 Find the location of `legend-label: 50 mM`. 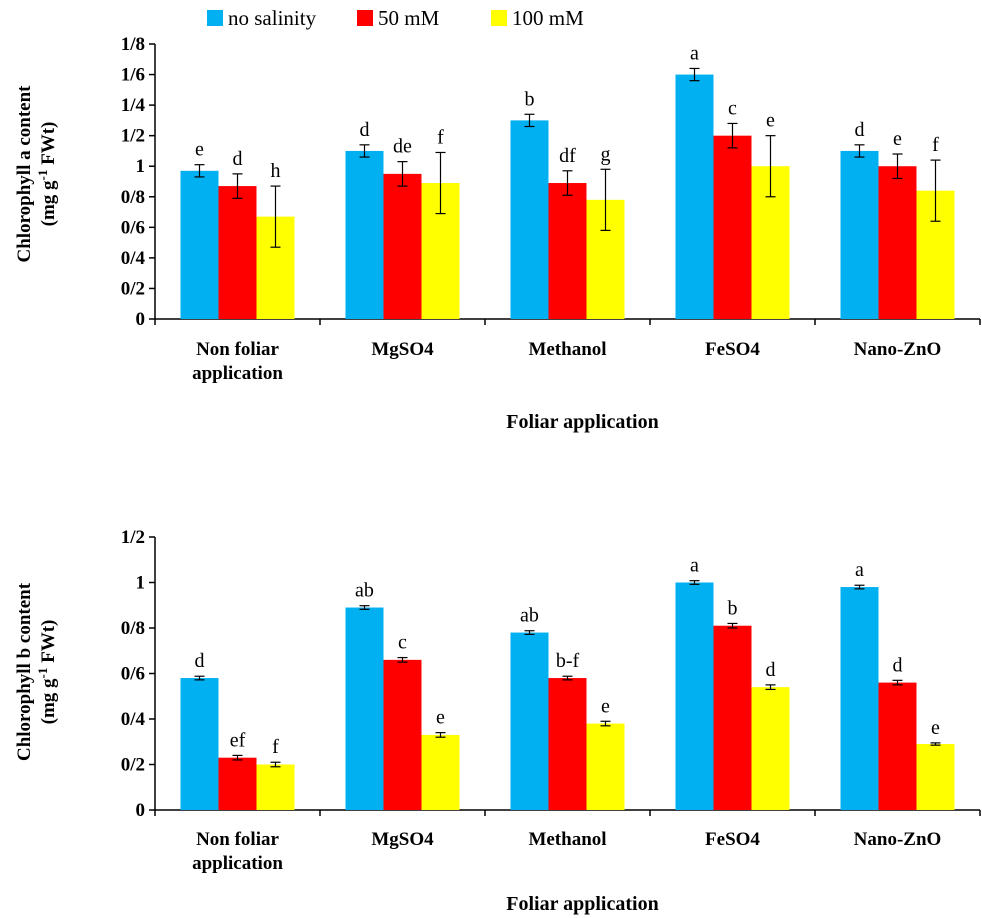

legend-label: 50 mM is located at coordinates (409, 18).